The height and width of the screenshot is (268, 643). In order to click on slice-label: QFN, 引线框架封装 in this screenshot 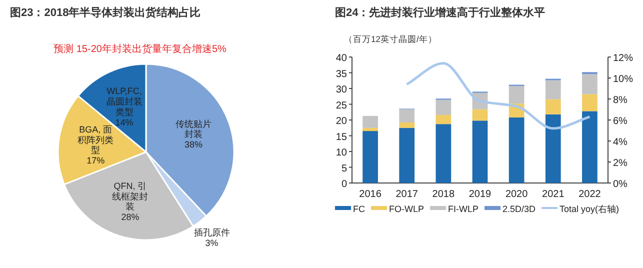, I will do `click(130, 196)`.